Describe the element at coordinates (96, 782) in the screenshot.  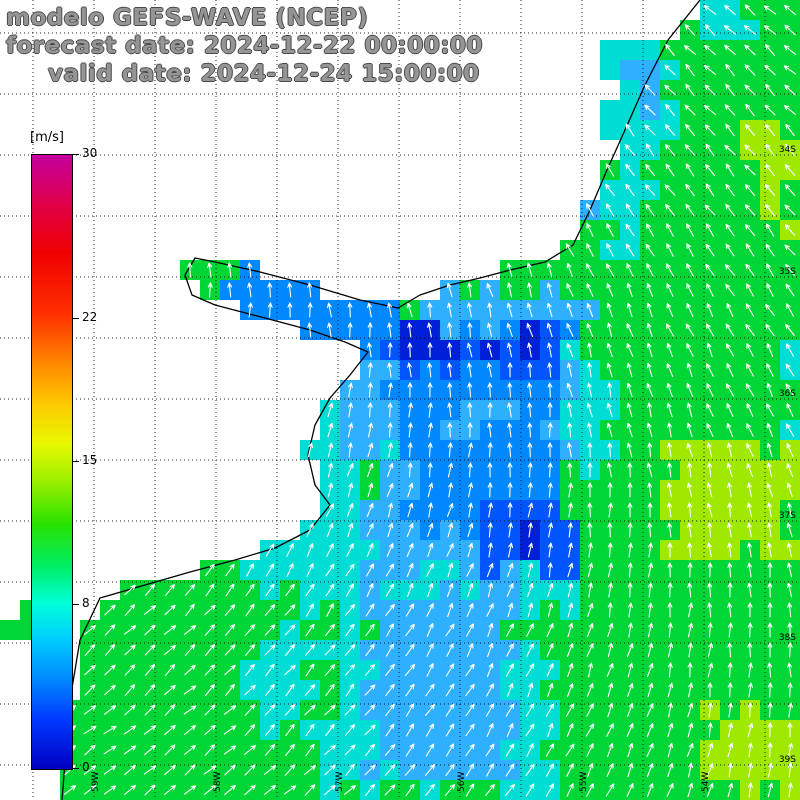
I see `lon-label: 59W` at that location.